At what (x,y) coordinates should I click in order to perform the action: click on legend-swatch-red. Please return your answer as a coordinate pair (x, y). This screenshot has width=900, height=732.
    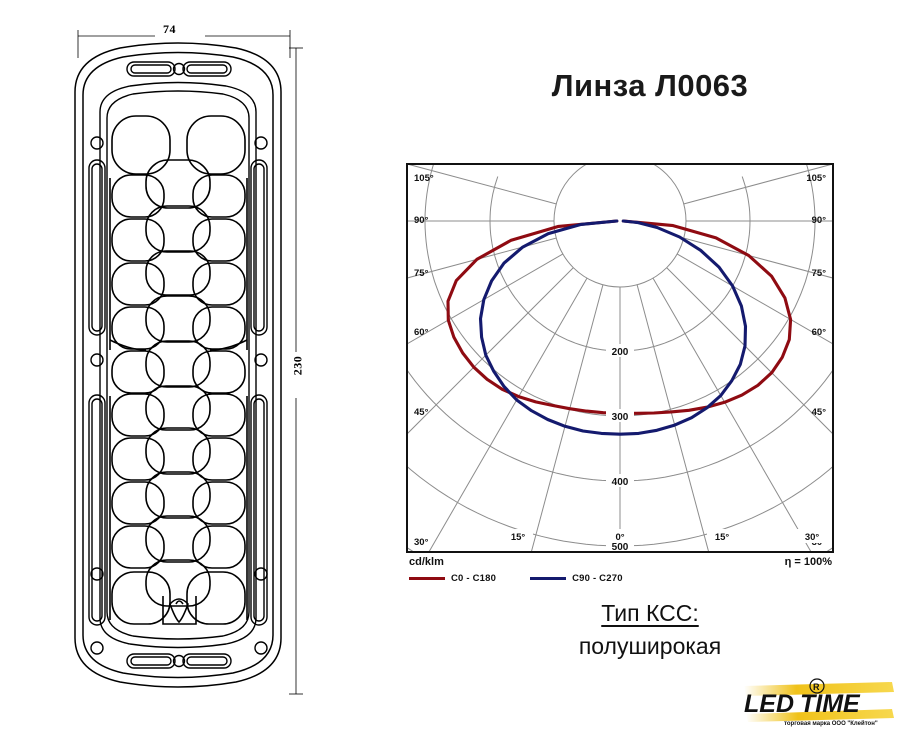
    Looking at the image, I should click on (427, 578).